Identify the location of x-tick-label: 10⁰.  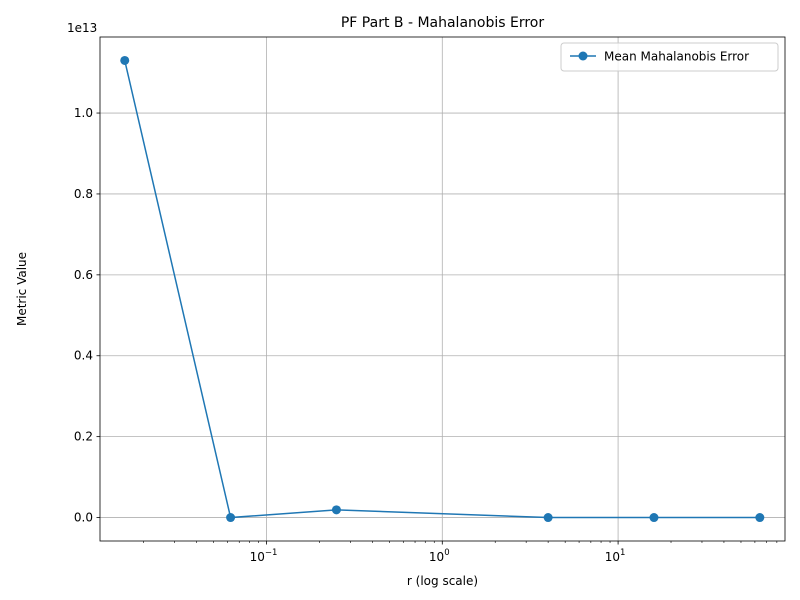
(439, 556).